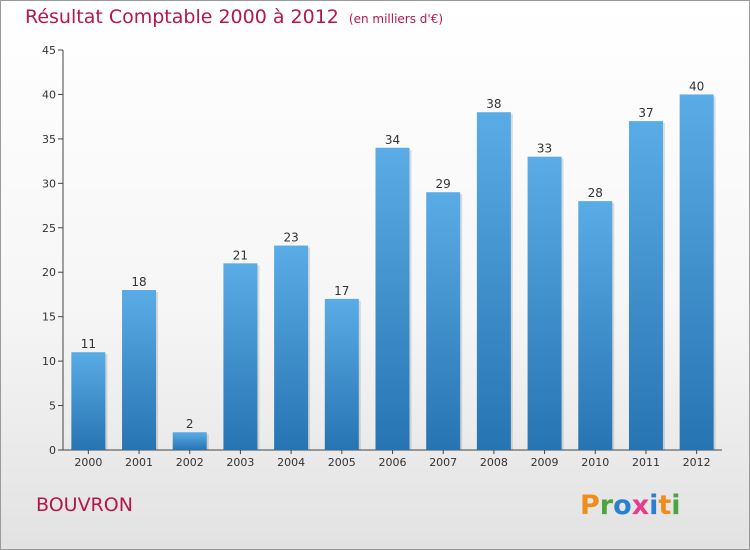  What do you see at coordinates (49, 361) in the screenshot?
I see `y-tick-label: 10` at bounding box center [49, 361].